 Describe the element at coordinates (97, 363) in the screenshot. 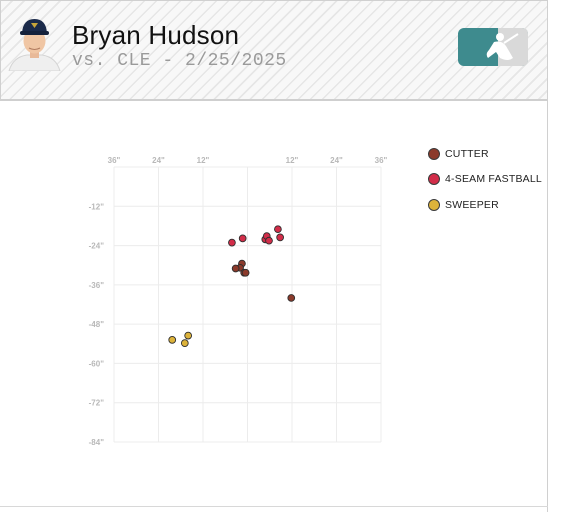

I see `y-tick-label: -60"` at that location.